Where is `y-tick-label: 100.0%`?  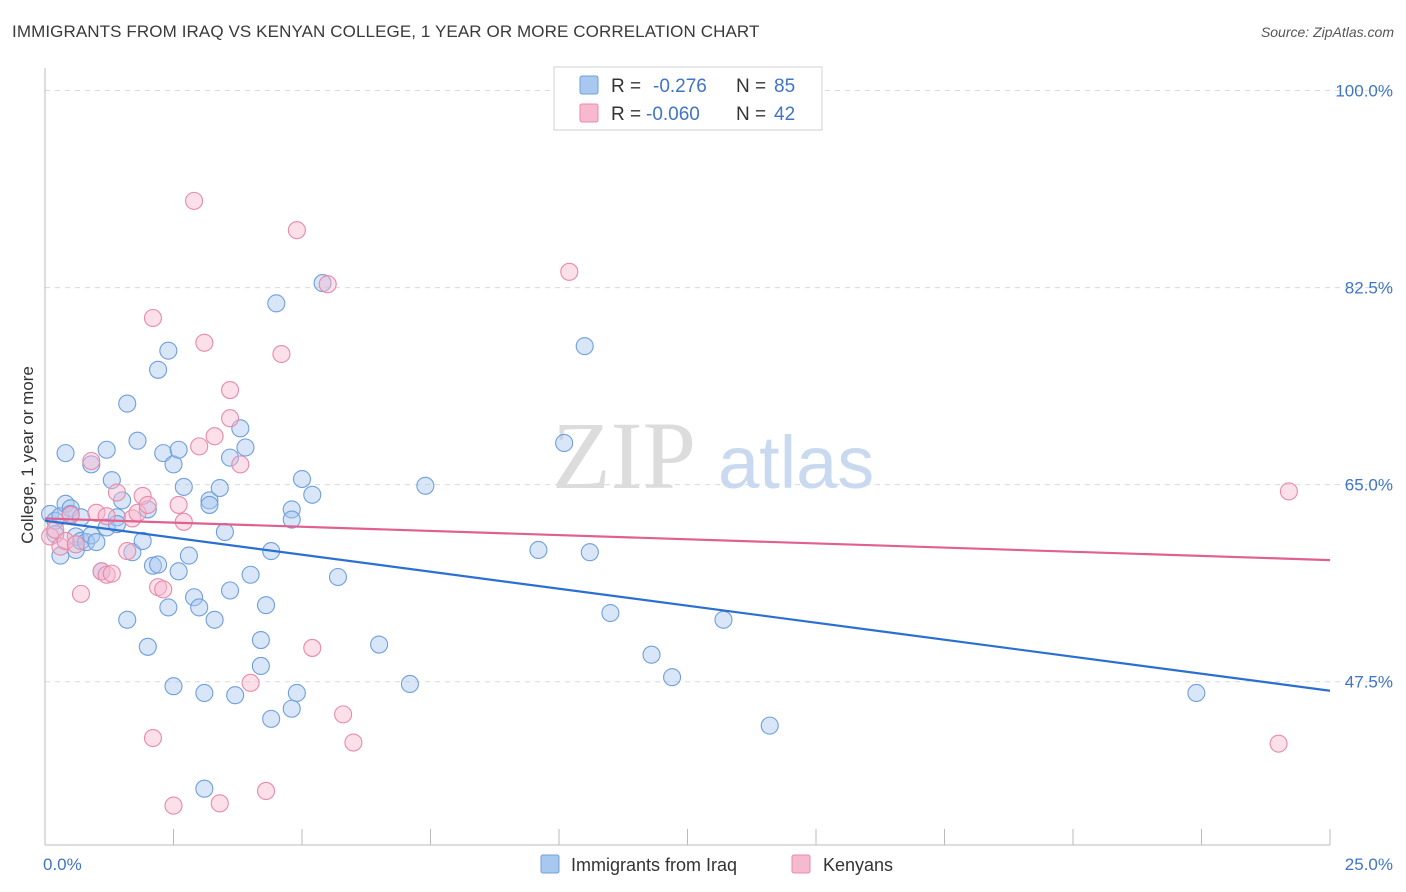
y-tick-label: 100.0% is located at coordinates (1364, 91).